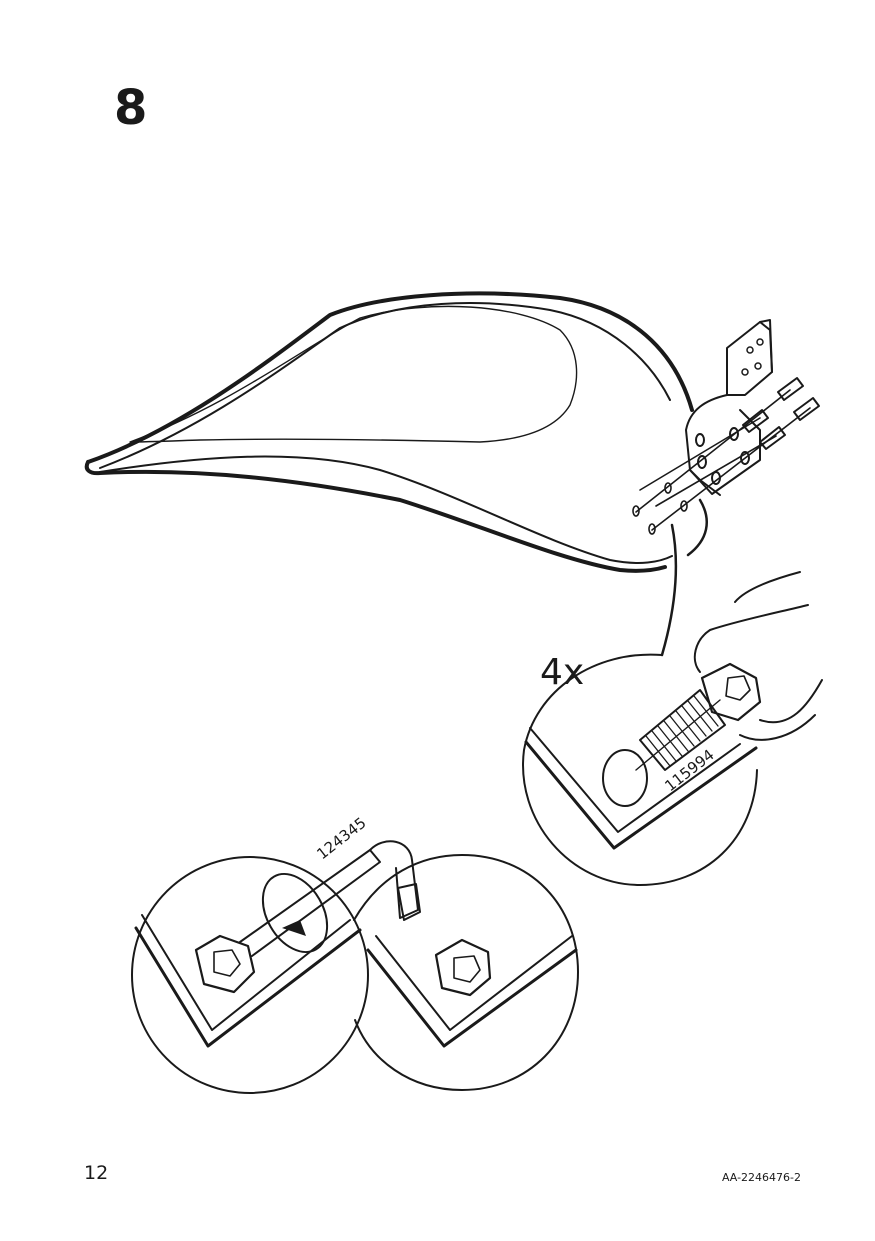 The image size is (875, 1241). Describe the element at coordinates (466, 972) in the screenshot. I see `detail-circle-result` at that location.